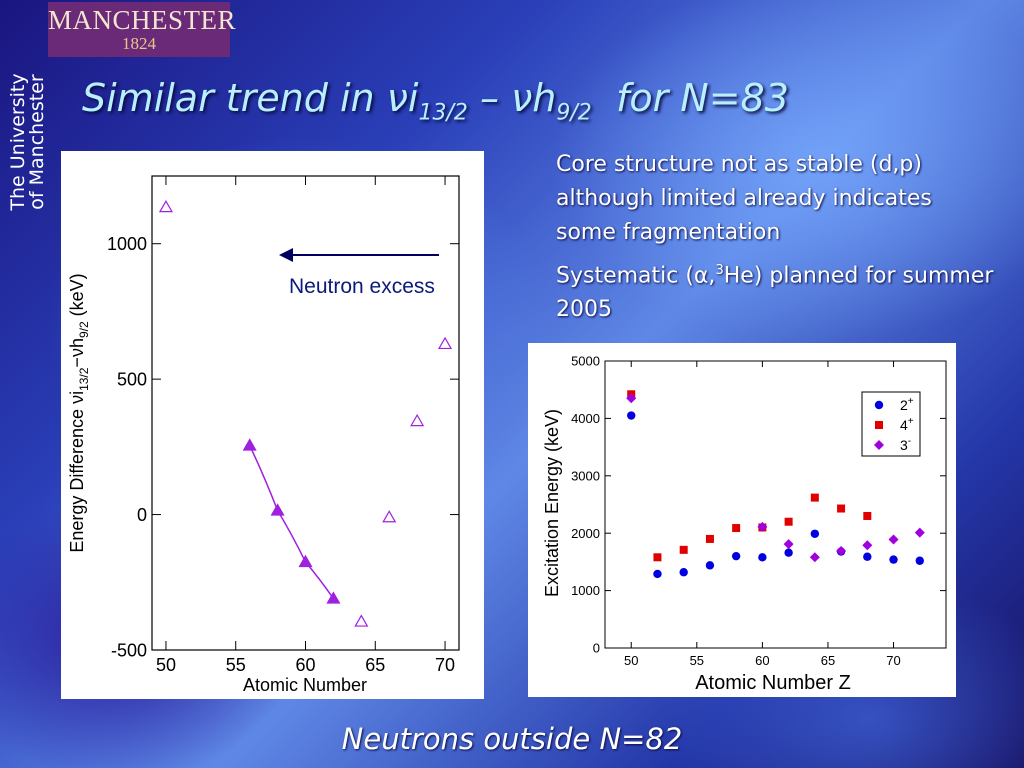 The width and height of the screenshot is (1024, 768). What do you see at coordinates (879, 425) in the screenshot?
I see `legend-marker-square` at bounding box center [879, 425].